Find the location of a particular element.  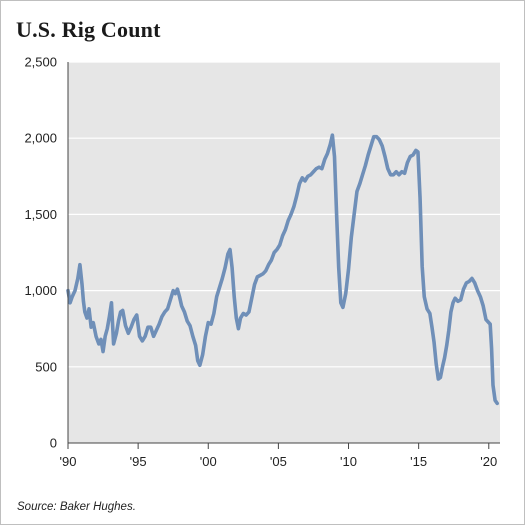

y-tick-label: 0 is located at coordinates (53, 443).